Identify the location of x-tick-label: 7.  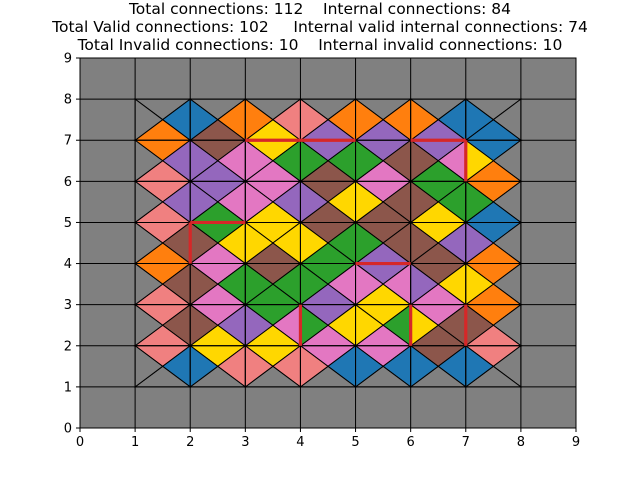
(466, 442).